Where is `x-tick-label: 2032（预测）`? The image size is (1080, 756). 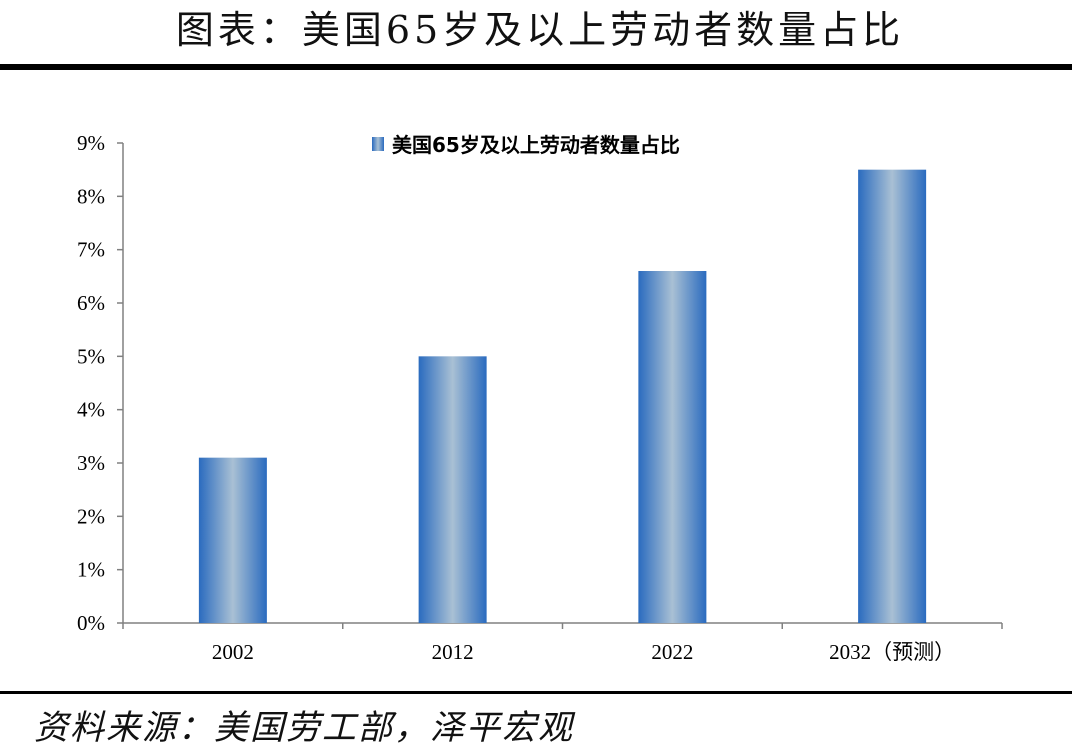 x-tick-label: 2032（预测） is located at coordinates (892, 652).